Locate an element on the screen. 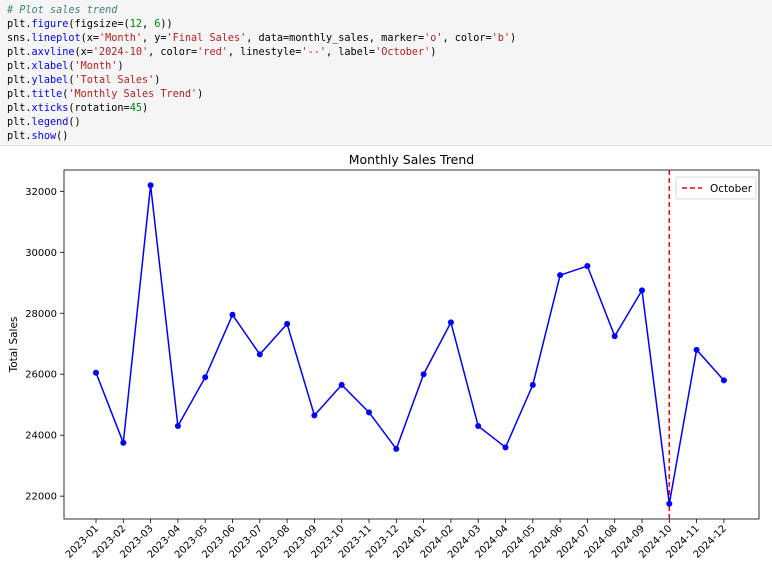 The width and height of the screenshot is (772, 573). code-token: , label= is located at coordinates (351, 52).